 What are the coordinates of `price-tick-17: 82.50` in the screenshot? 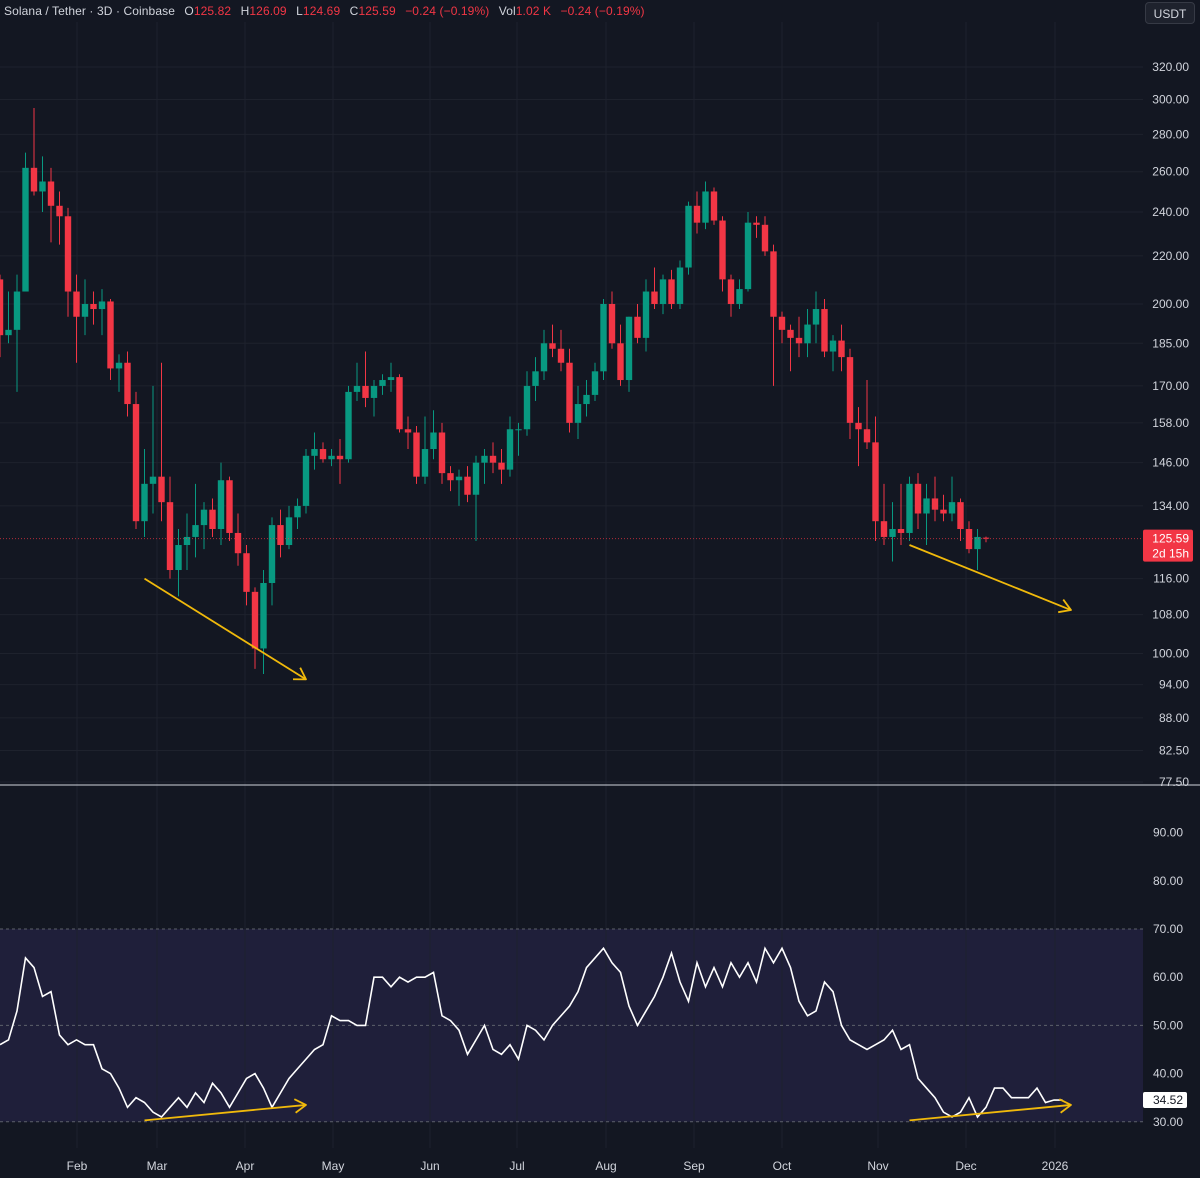 It's located at (1174, 750).